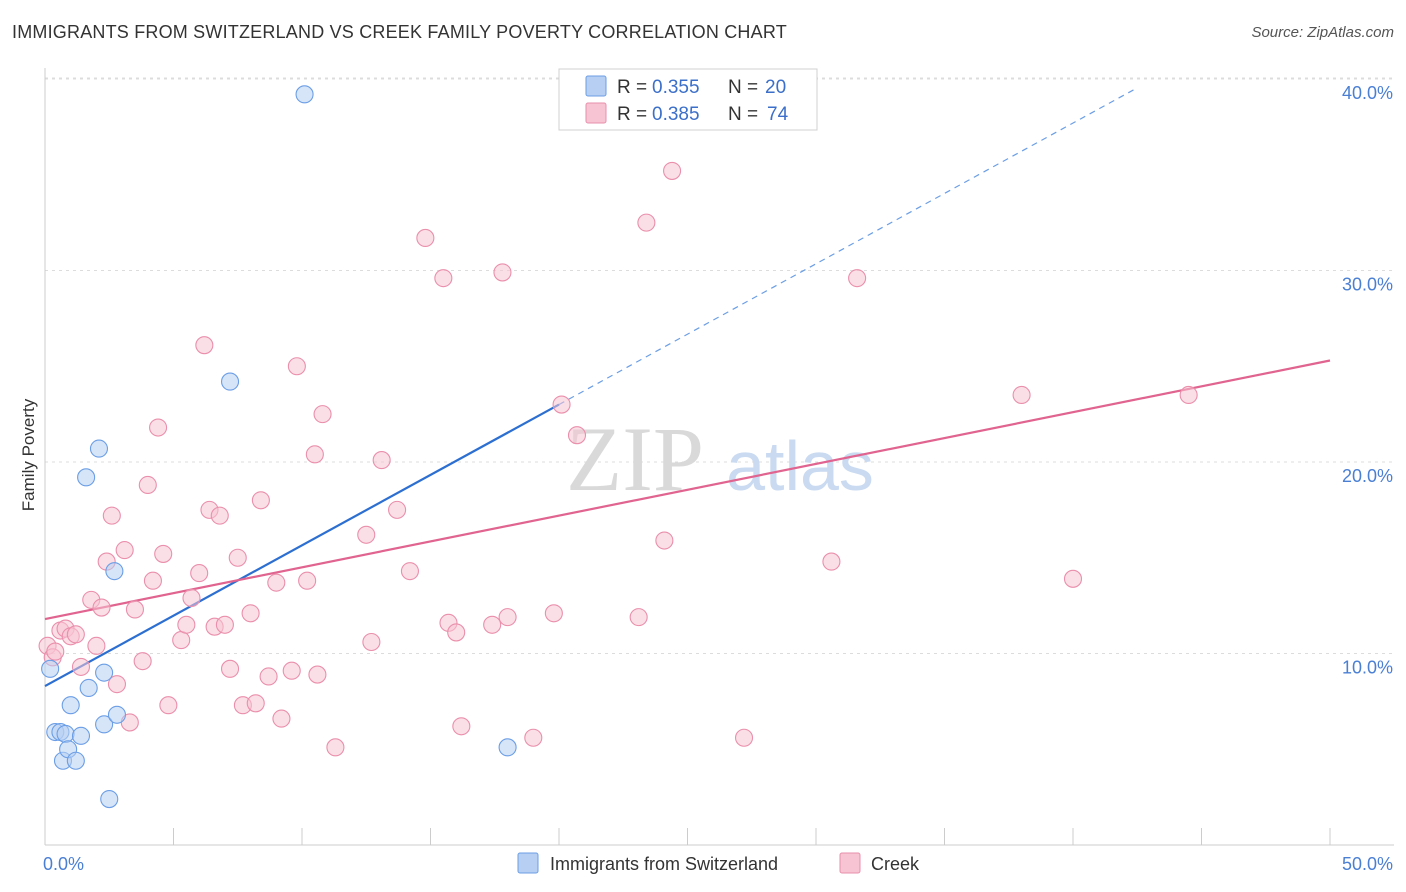 The image size is (1406, 892). I want to click on bottom-legend-label-switzerland: Immigrants from Switzerland, so click(664, 864).